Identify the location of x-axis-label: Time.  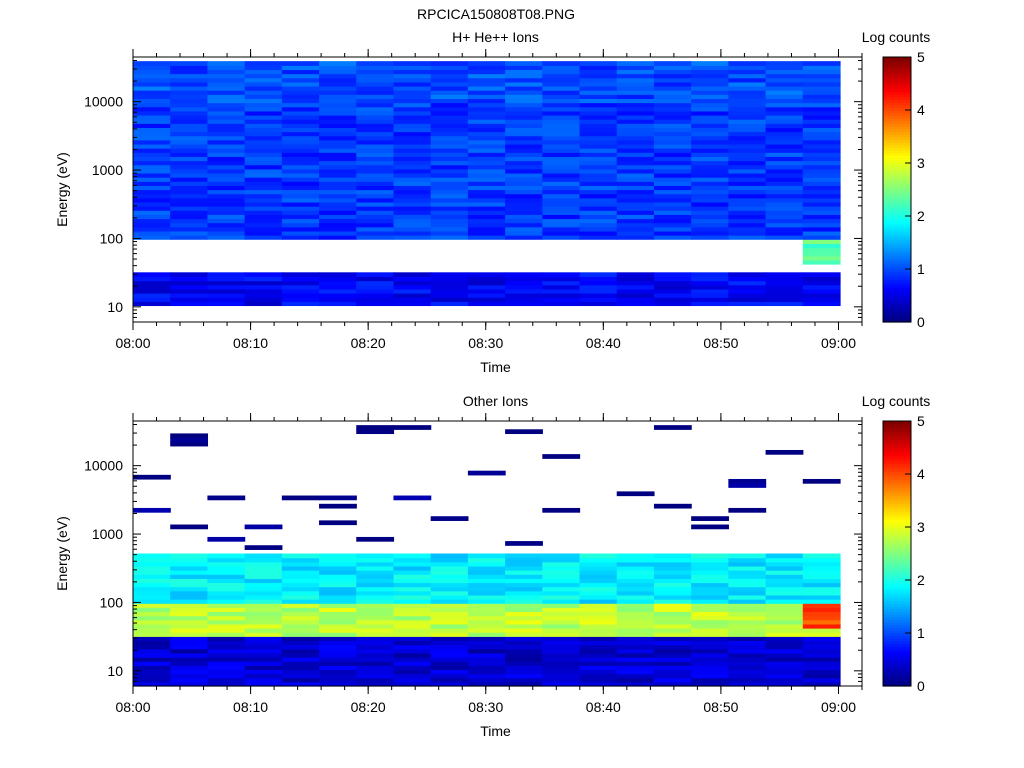
(495, 731).